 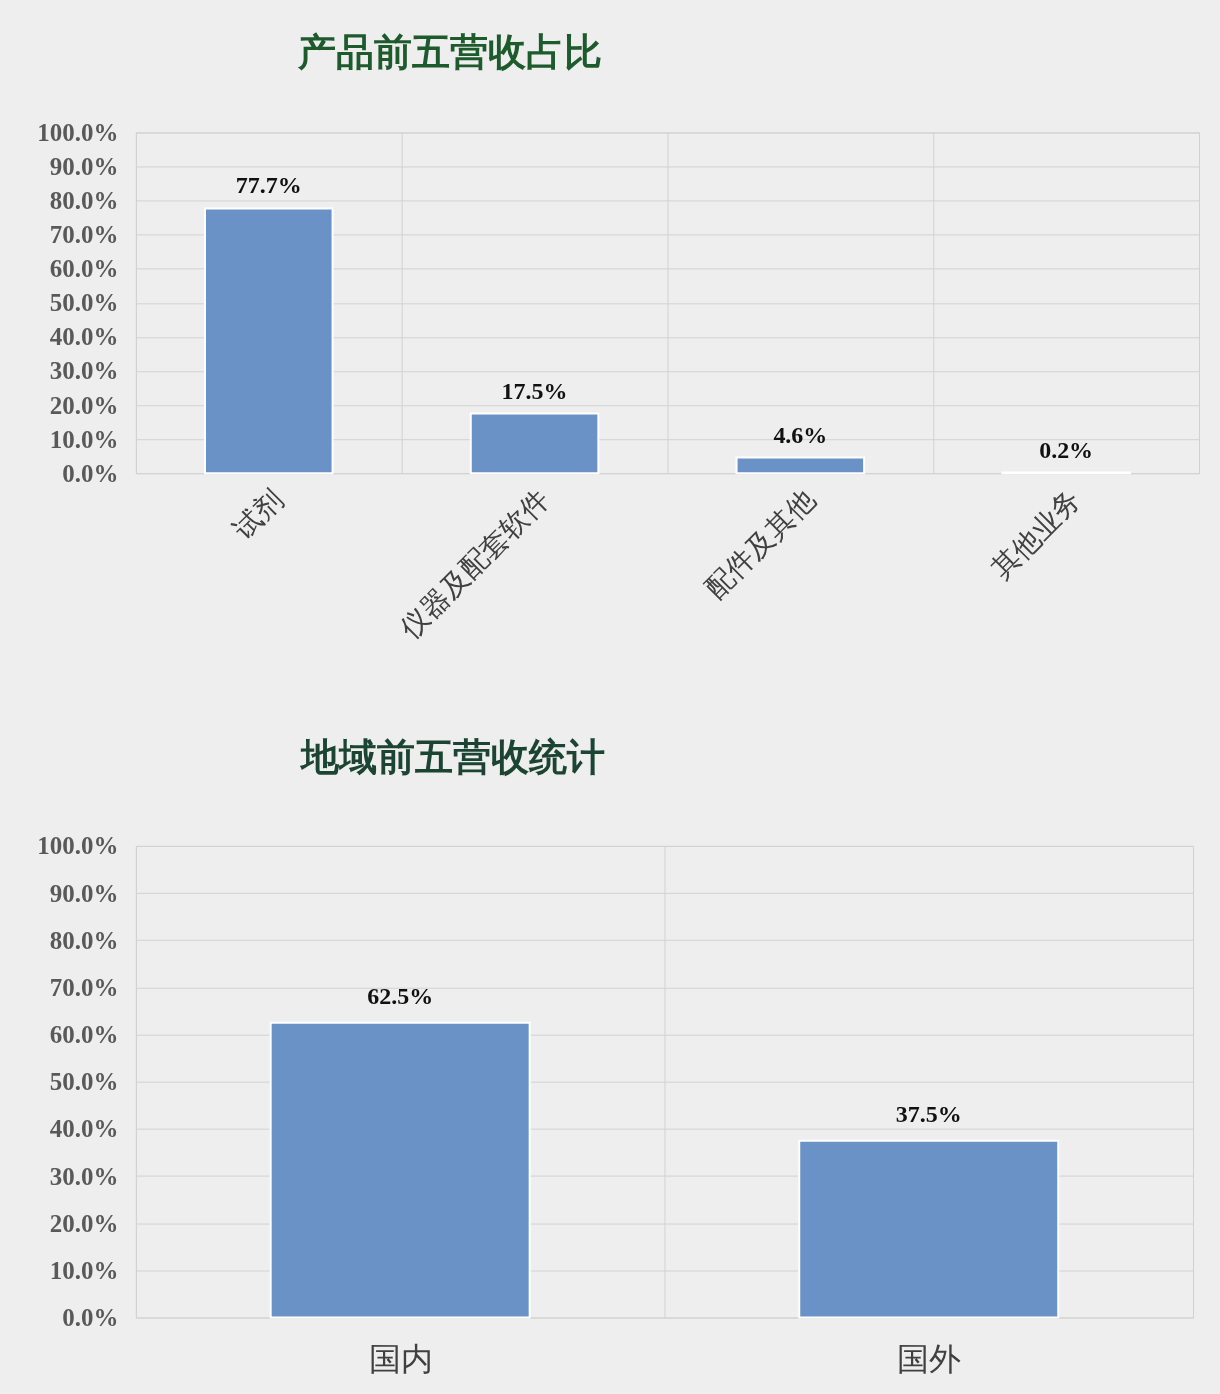 I want to click on data-label: 37.5%, so click(x=928, y=1113).